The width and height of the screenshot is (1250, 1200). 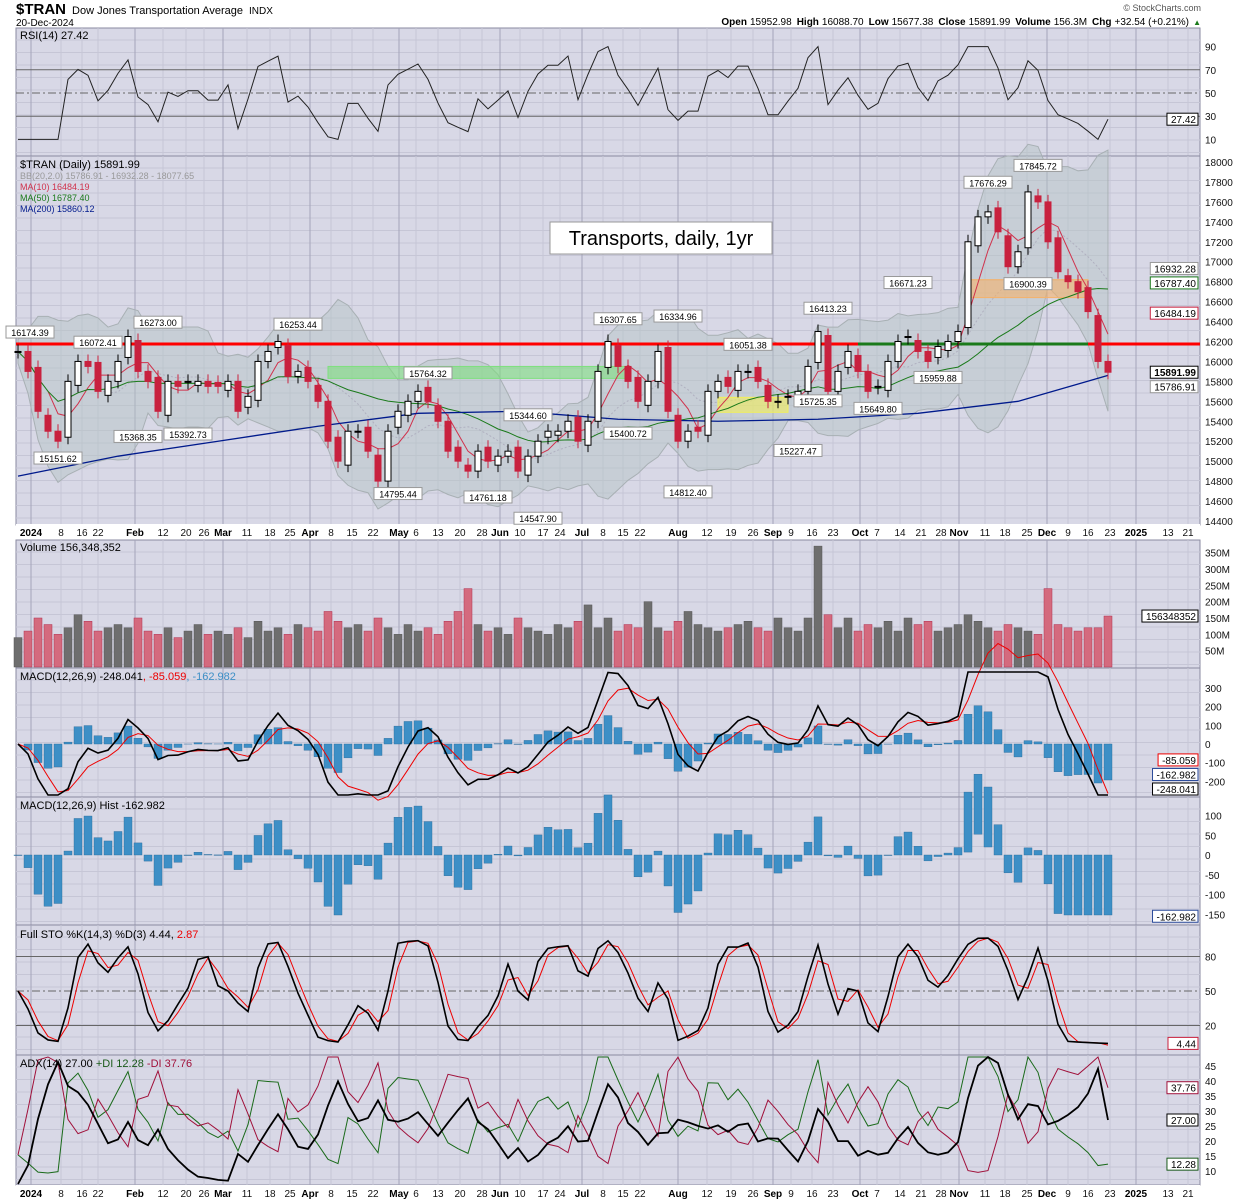 I want to click on price-axis-label: 17400, so click(x=1219, y=223).